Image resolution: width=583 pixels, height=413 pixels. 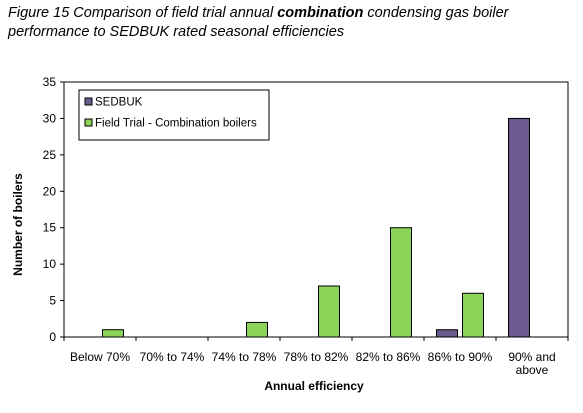 What do you see at coordinates (52, 337) in the screenshot?
I see `y-tick-label: 0` at bounding box center [52, 337].